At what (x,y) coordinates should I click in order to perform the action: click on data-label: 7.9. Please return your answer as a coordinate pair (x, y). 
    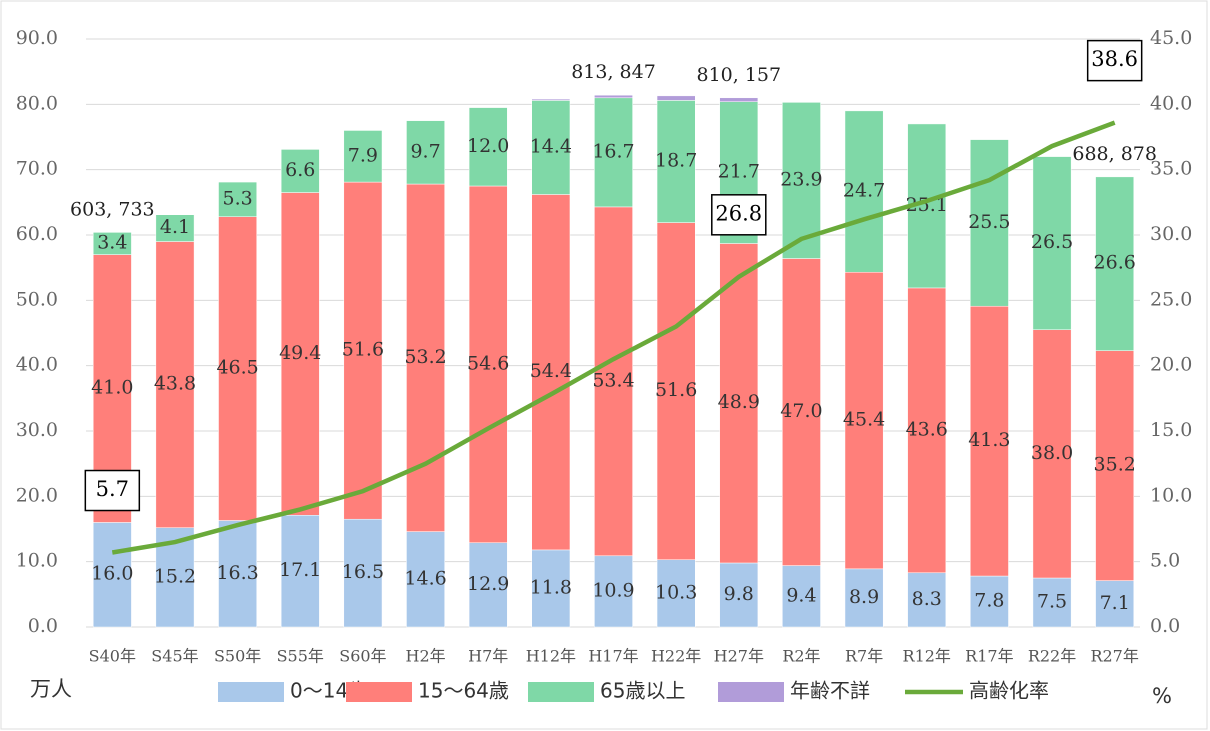
    Looking at the image, I should click on (363, 155).